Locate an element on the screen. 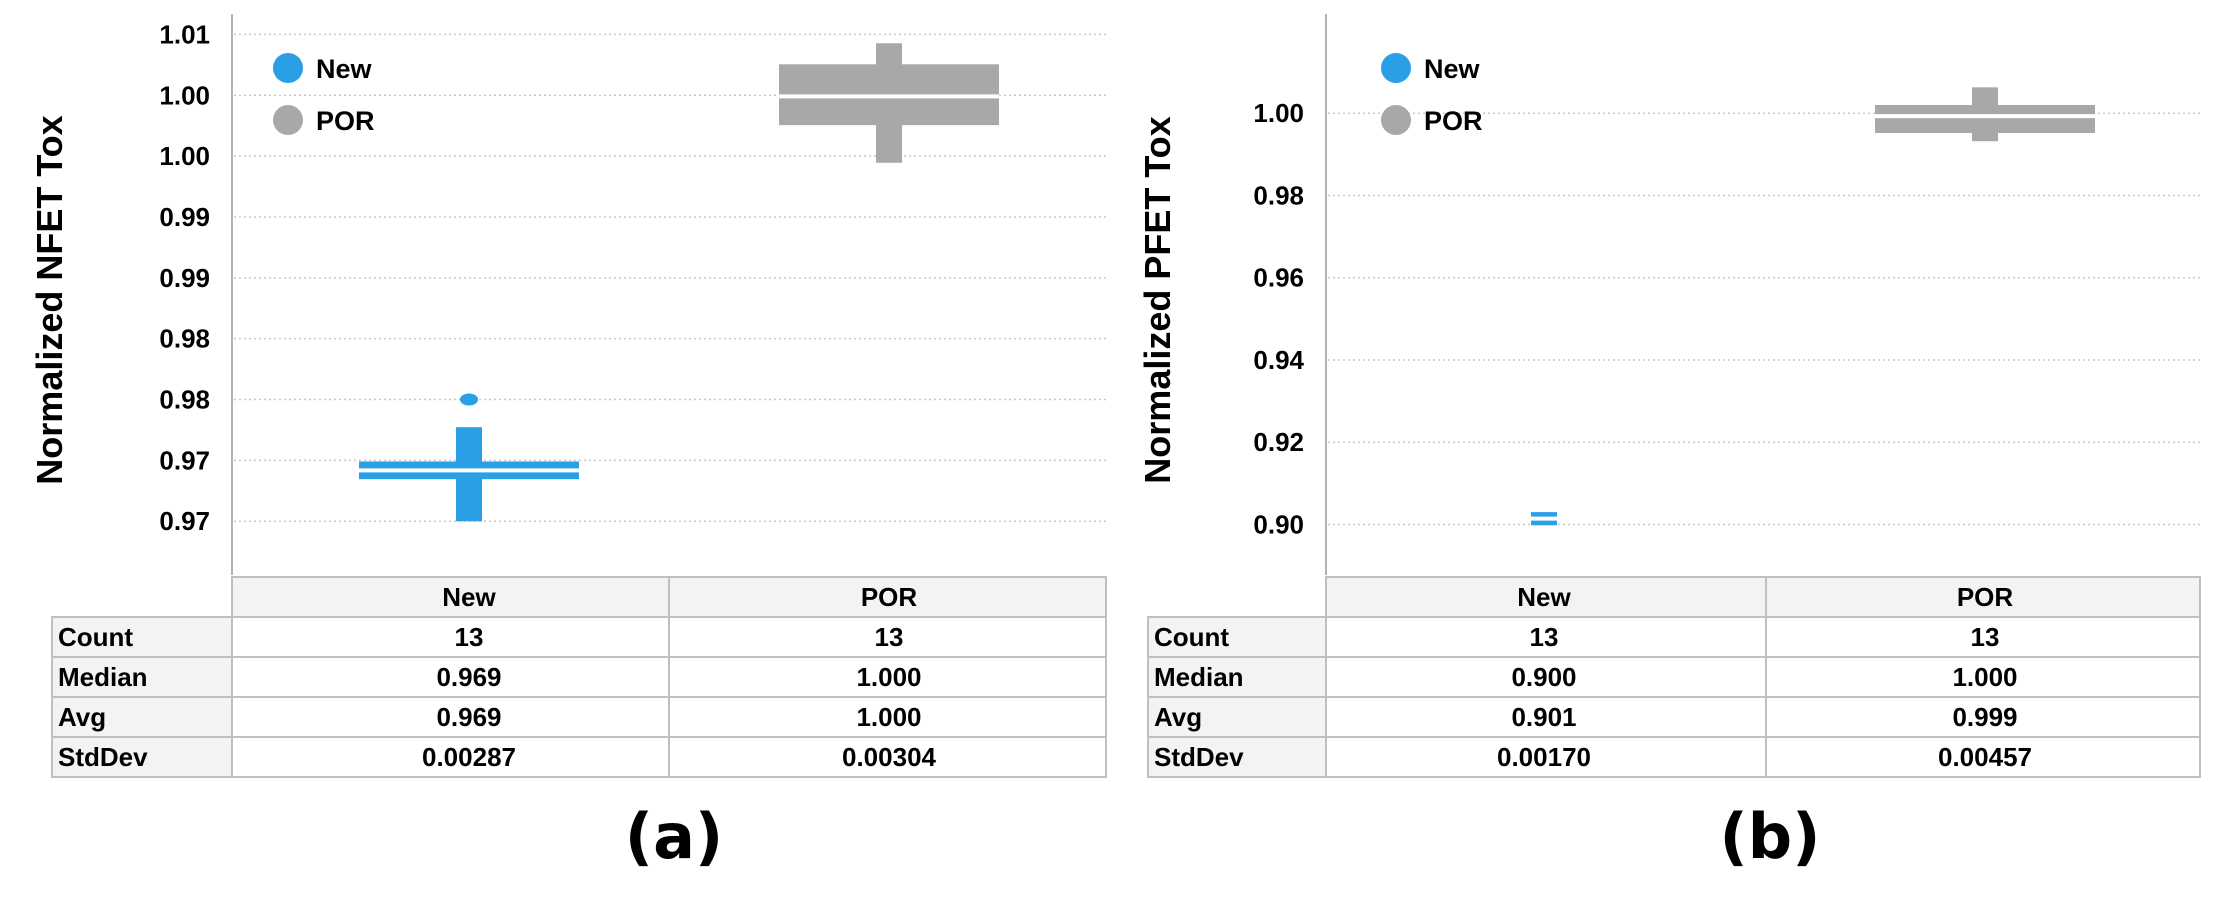 Image resolution: width=2227 pixels, height=898 pixels. y-tick-label: 0.92 is located at coordinates (1278, 442).